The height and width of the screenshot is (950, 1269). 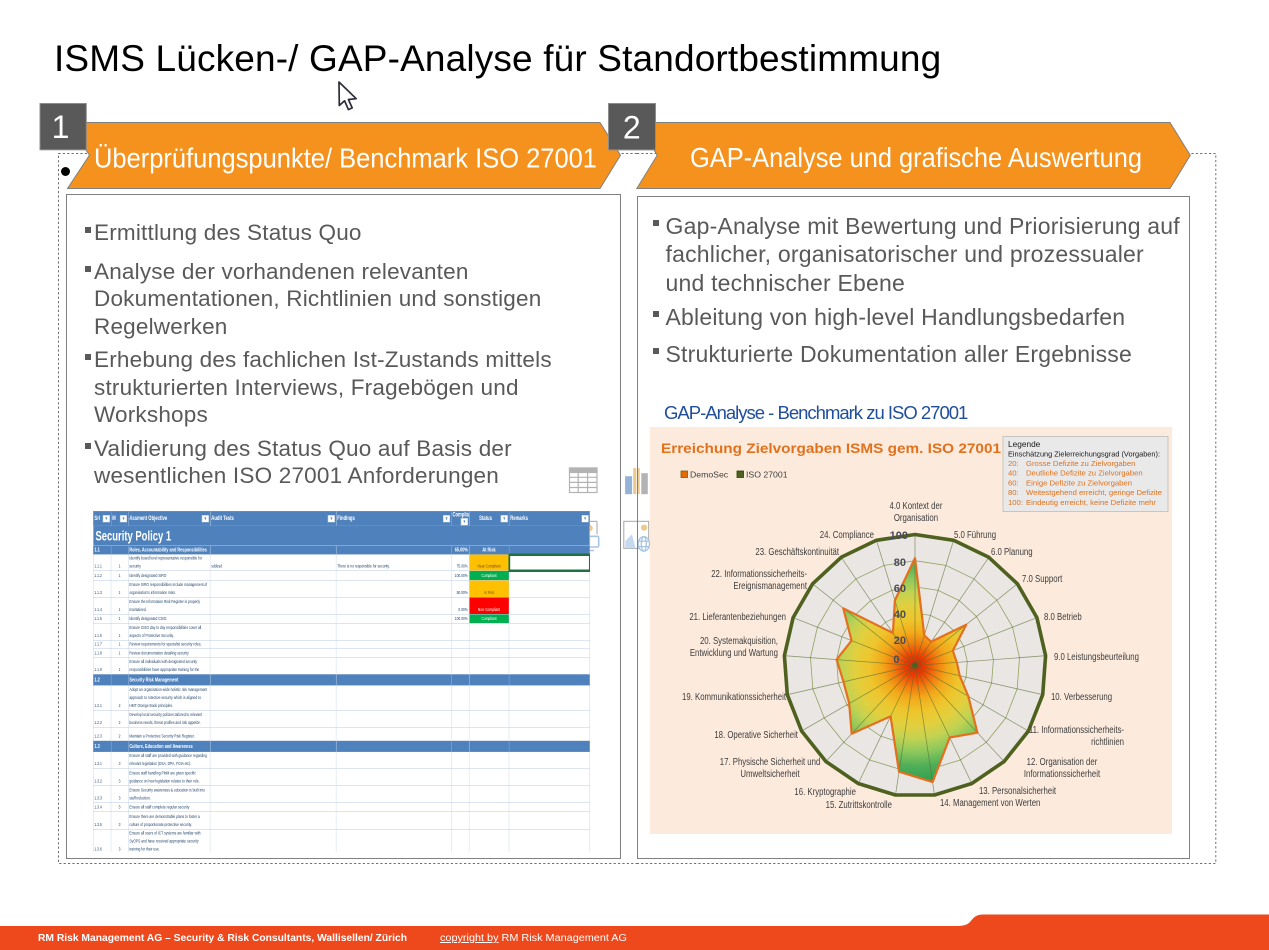 I want to click on svg-text: Ereignismanagement, so click(x=770, y=585).